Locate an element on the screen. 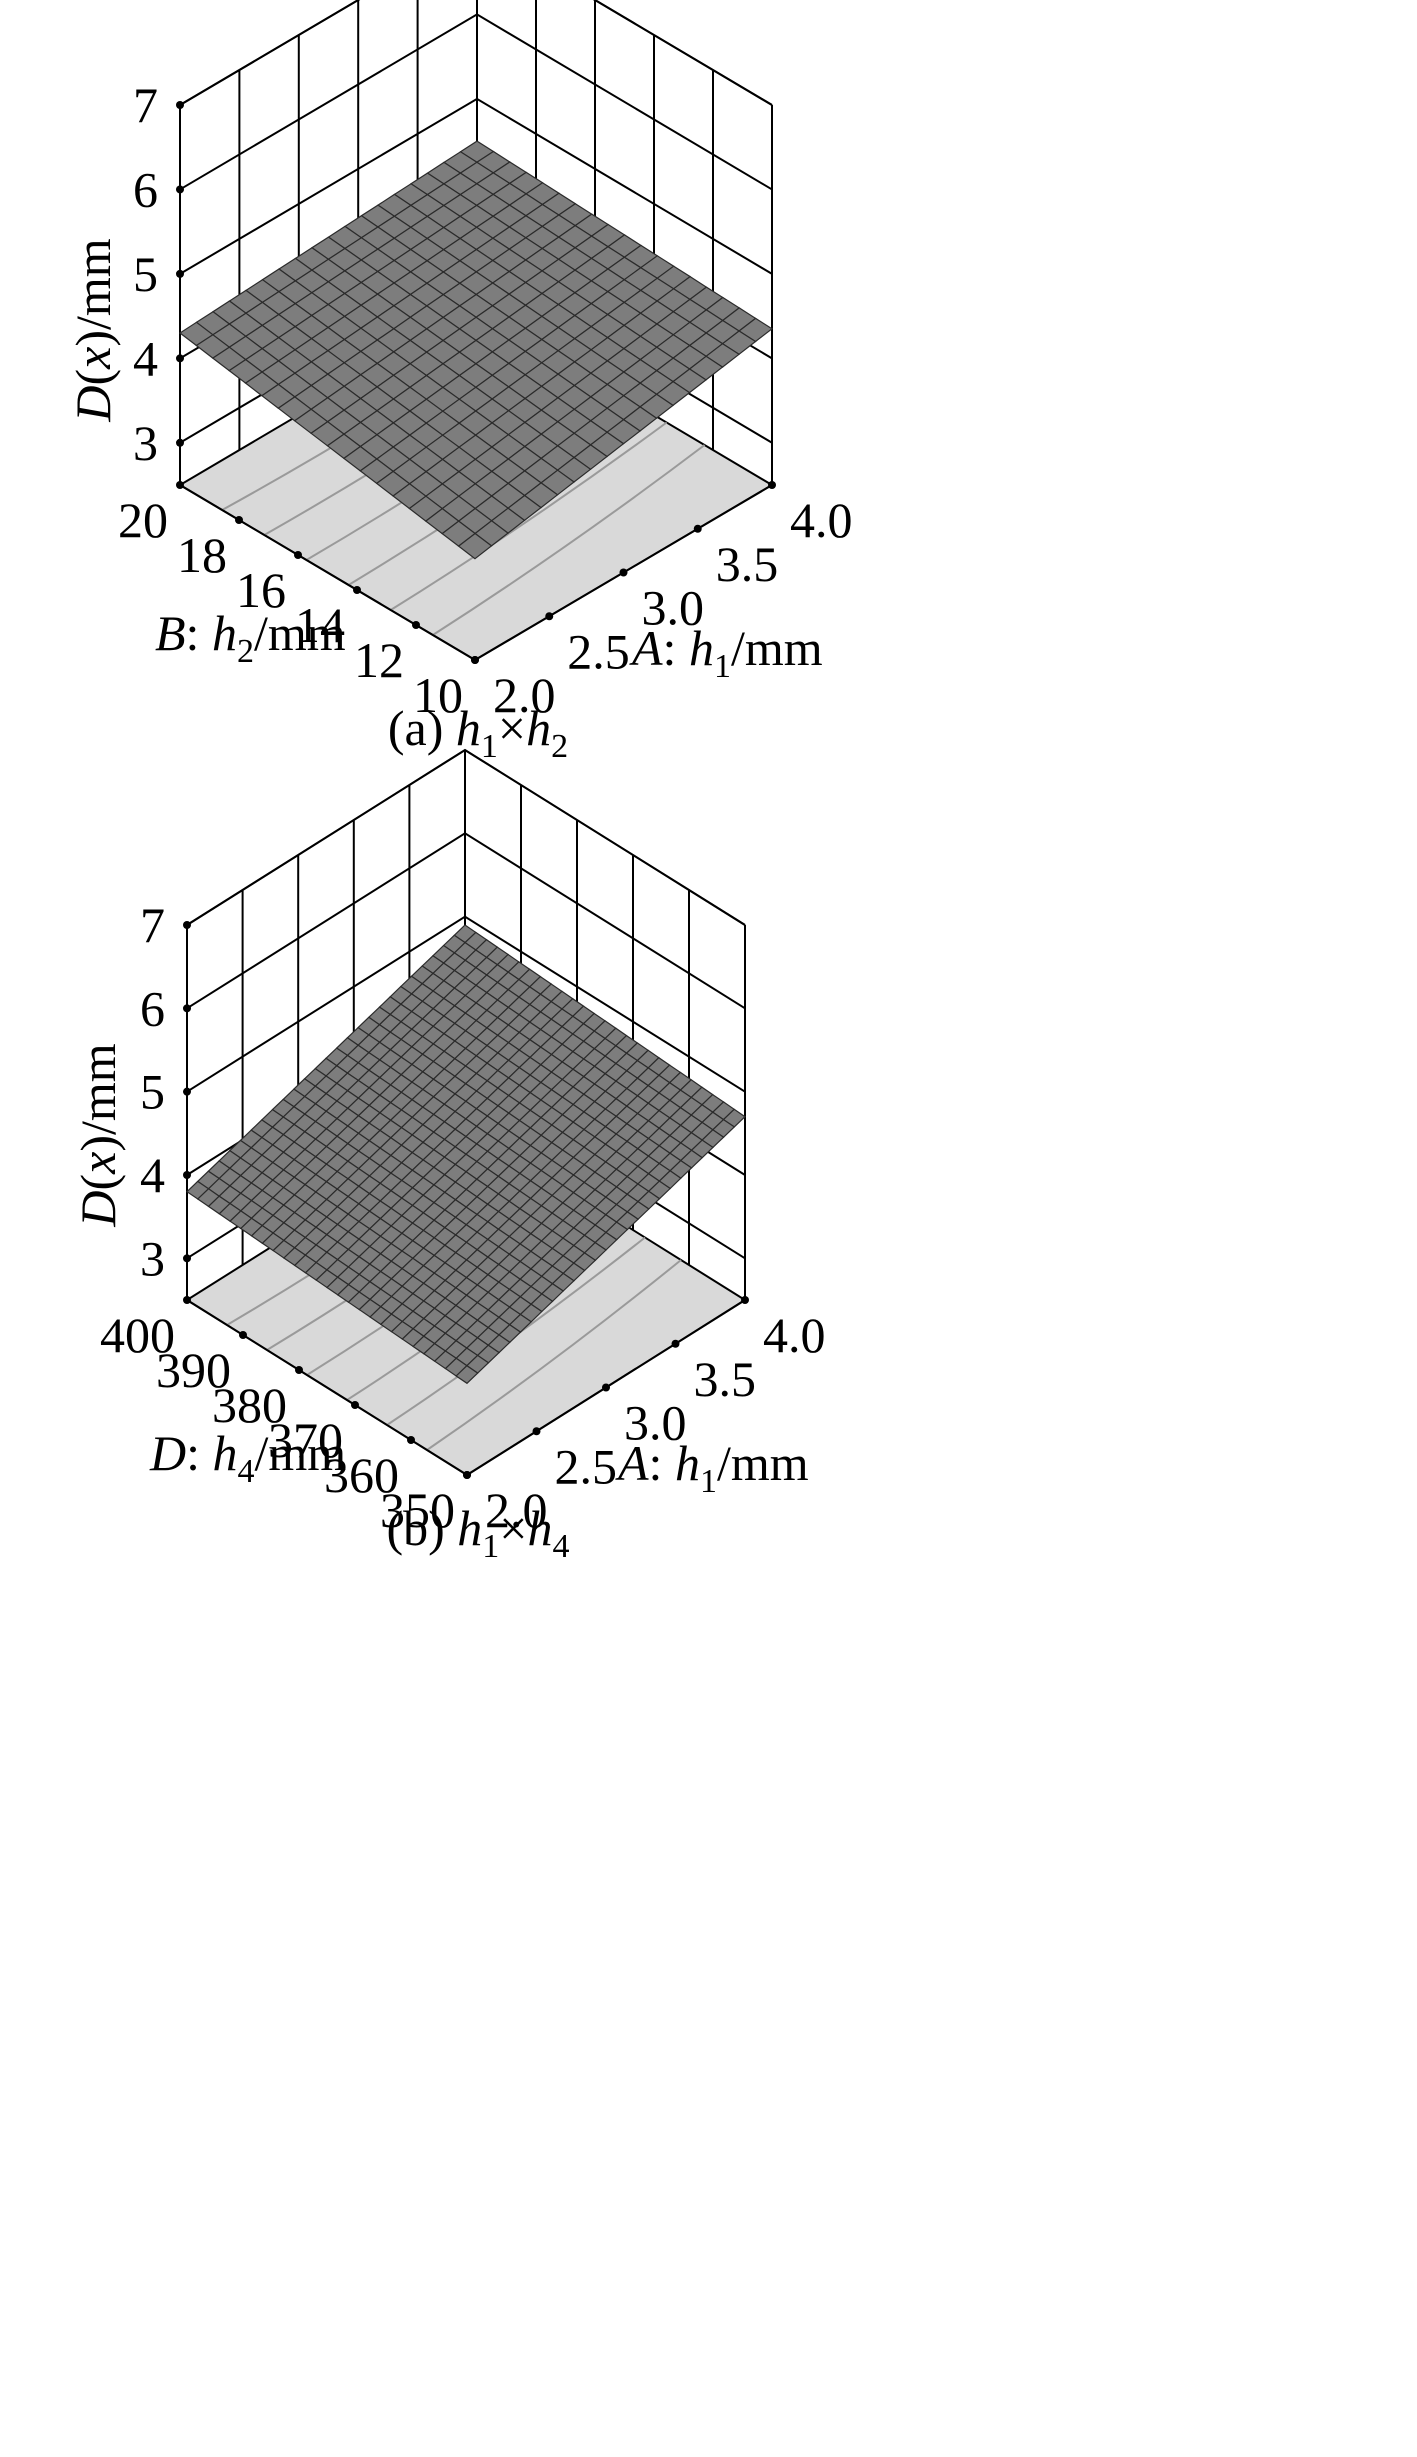  b-tick-label: 390 is located at coordinates (193, 1370).